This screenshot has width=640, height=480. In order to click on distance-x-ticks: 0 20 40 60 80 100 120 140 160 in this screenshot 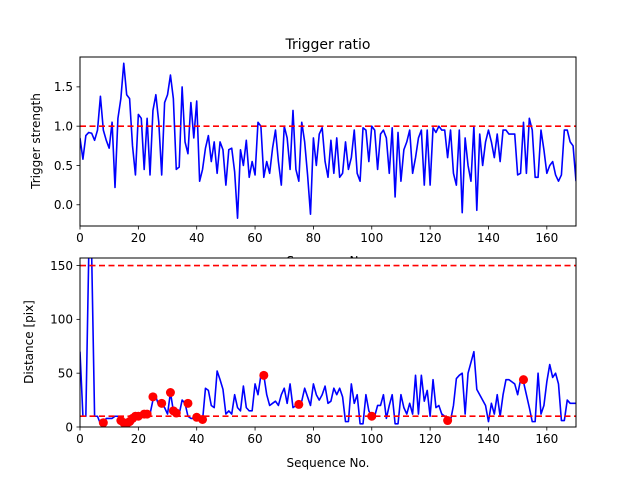, I will do `click(317, 436)`.